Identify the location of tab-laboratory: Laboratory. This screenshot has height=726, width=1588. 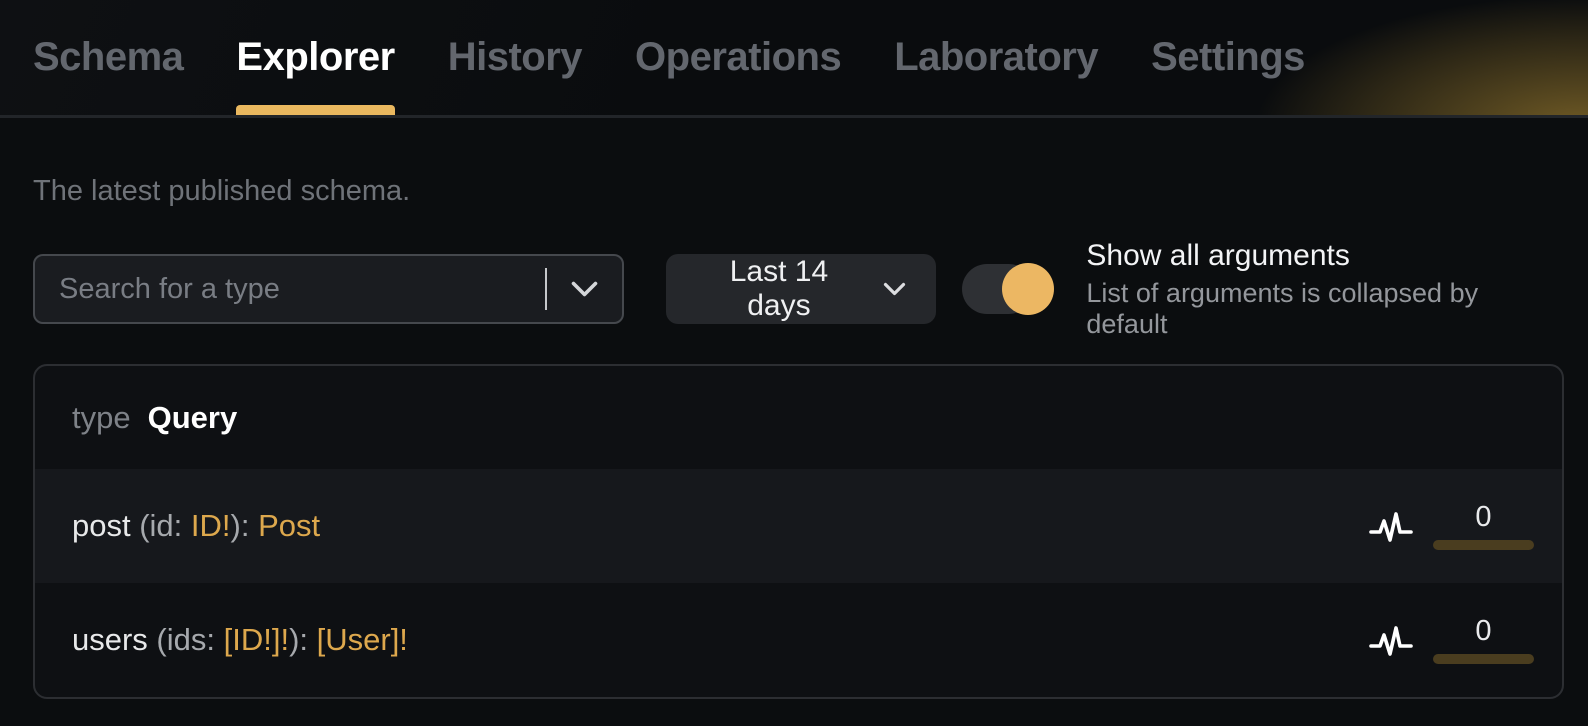
(996, 57).